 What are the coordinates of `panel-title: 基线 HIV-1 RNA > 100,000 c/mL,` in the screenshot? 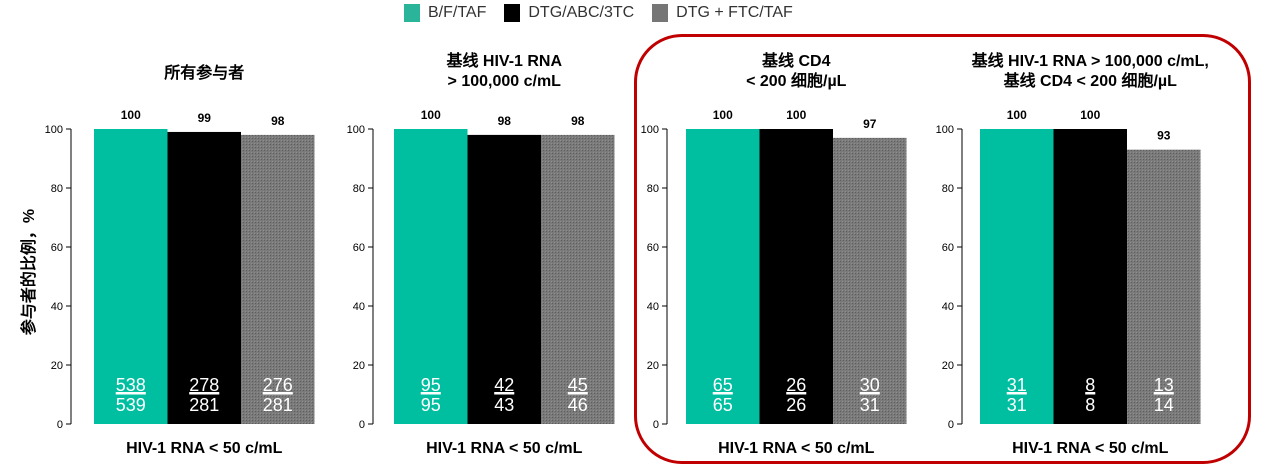 It's located at (1090, 60).